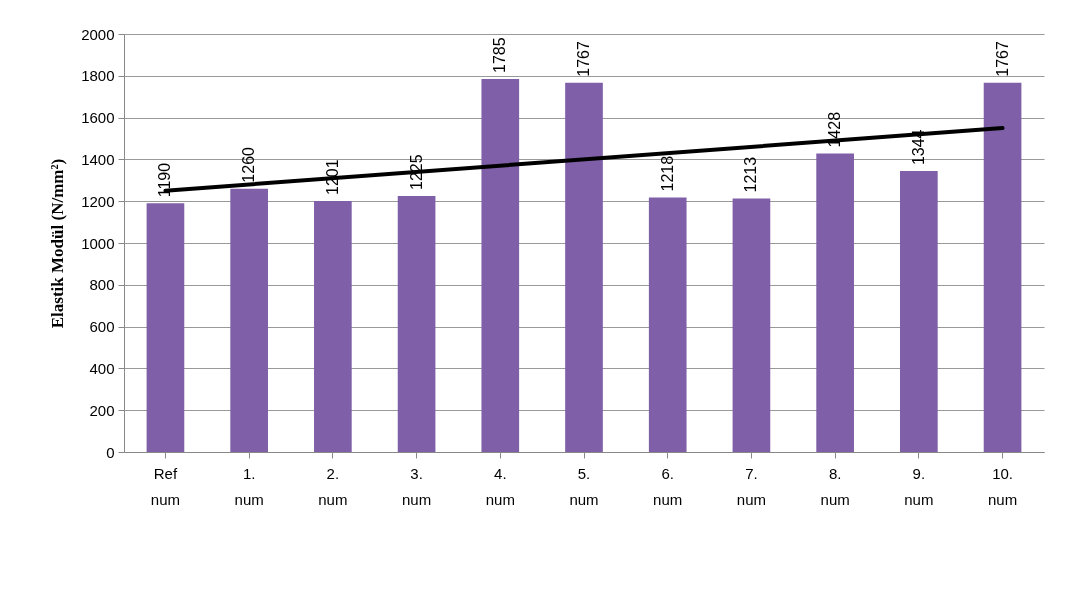 The height and width of the screenshot is (596, 1084). What do you see at coordinates (102, 285) in the screenshot?
I see `y-tick-label: 800` at bounding box center [102, 285].